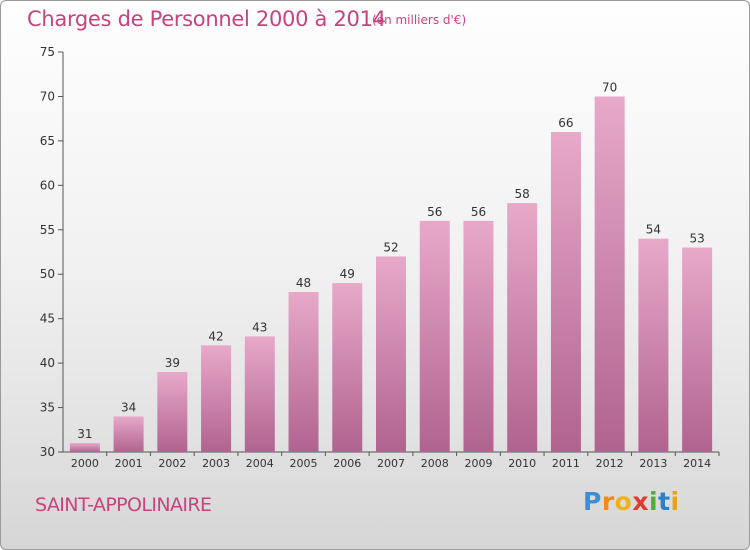 The height and width of the screenshot is (550, 750). What do you see at coordinates (697, 349) in the screenshot?
I see `bar-2014` at bounding box center [697, 349].